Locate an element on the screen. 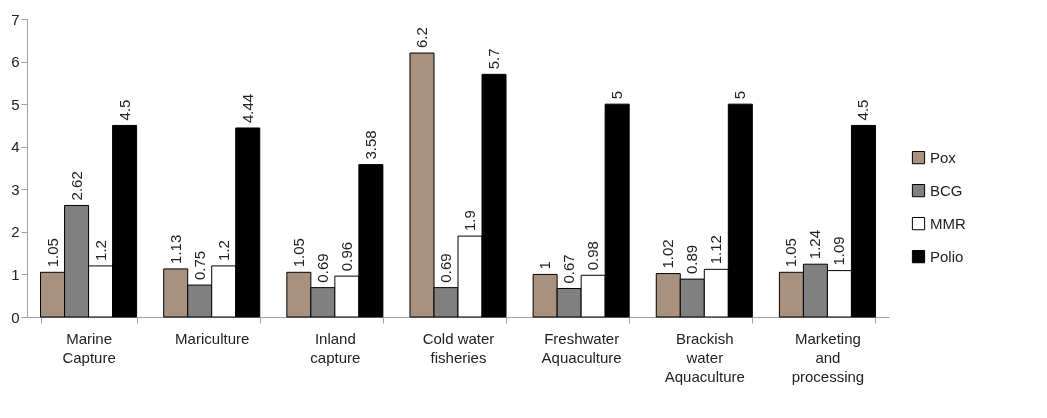 Image resolution: width=1047 pixels, height=418 pixels. data-label: 4.44 is located at coordinates (247, 108).